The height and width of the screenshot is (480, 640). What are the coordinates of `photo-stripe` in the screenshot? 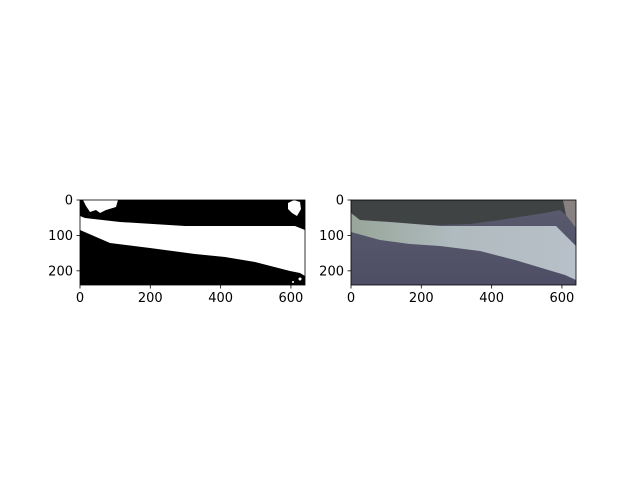 It's located at (463, 246).